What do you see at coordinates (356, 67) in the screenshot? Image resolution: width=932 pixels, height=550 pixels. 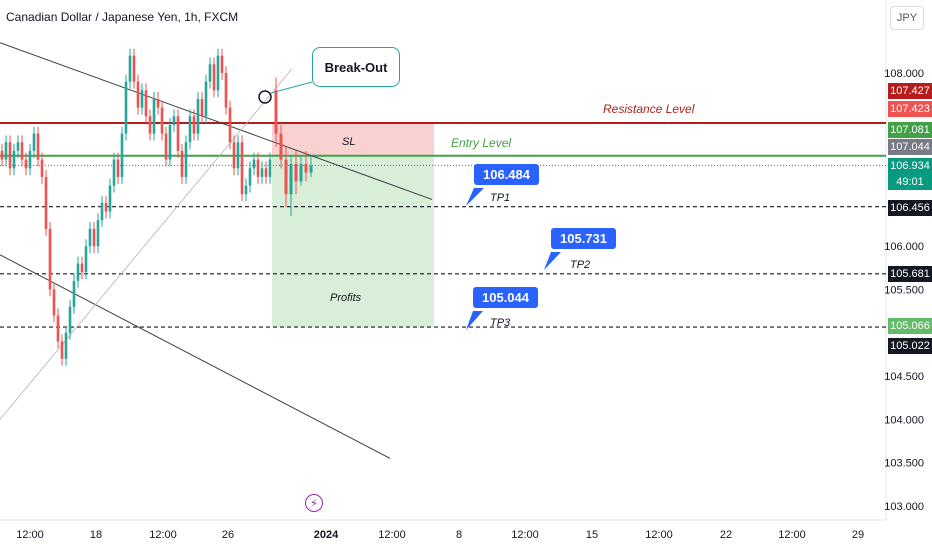 I see `breakout-callout: Break-Out` at bounding box center [356, 67].